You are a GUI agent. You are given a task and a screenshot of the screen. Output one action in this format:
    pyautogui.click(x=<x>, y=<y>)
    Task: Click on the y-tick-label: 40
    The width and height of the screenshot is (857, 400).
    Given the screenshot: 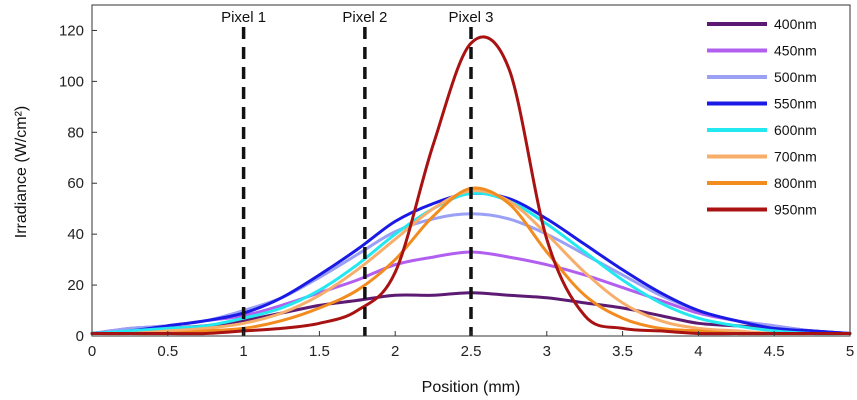 What is the action you would take?
    pyautogui.click(x=75, y=234)
    